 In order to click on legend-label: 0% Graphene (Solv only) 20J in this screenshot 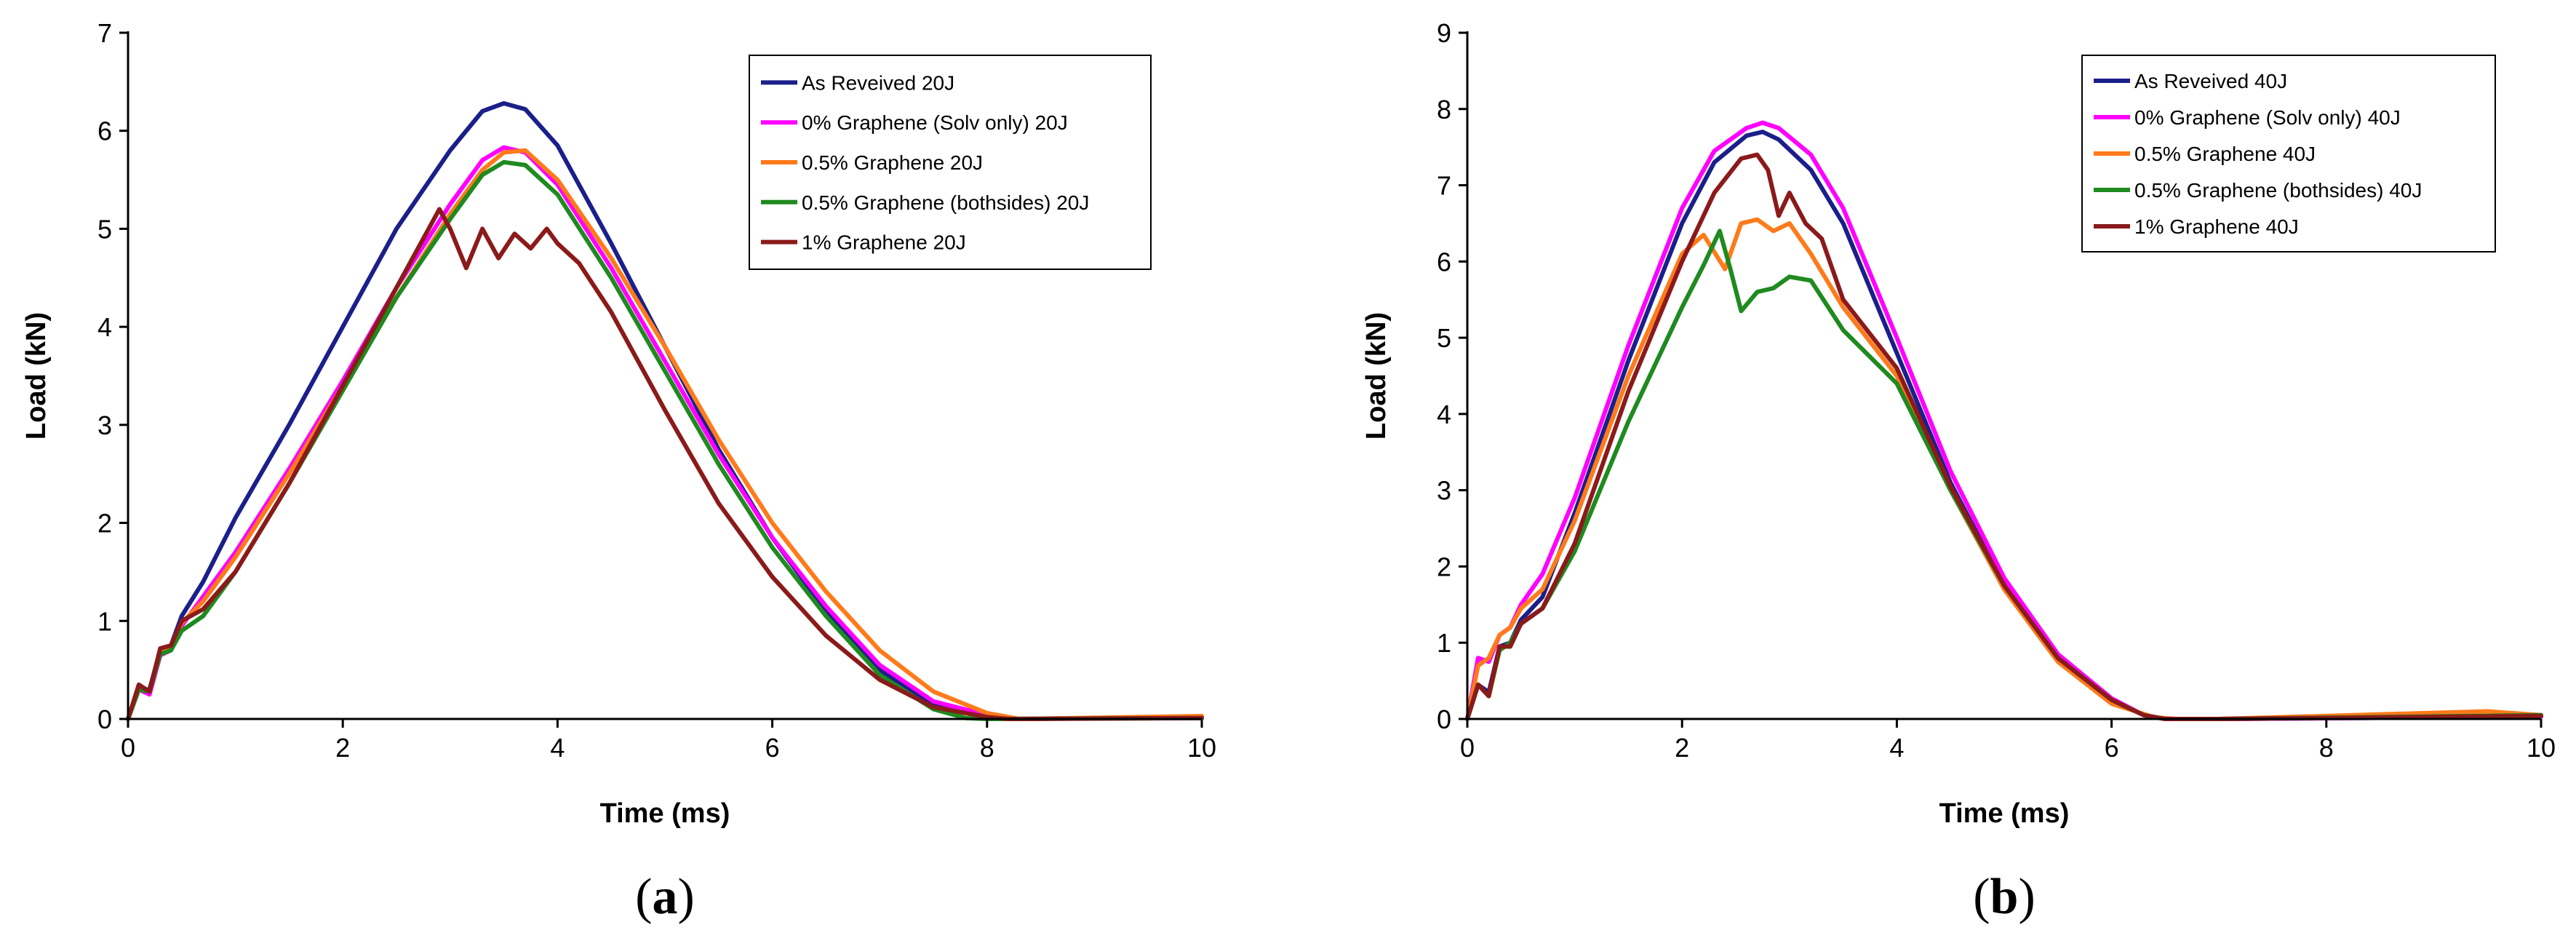, I will do `click(935, 122)`.